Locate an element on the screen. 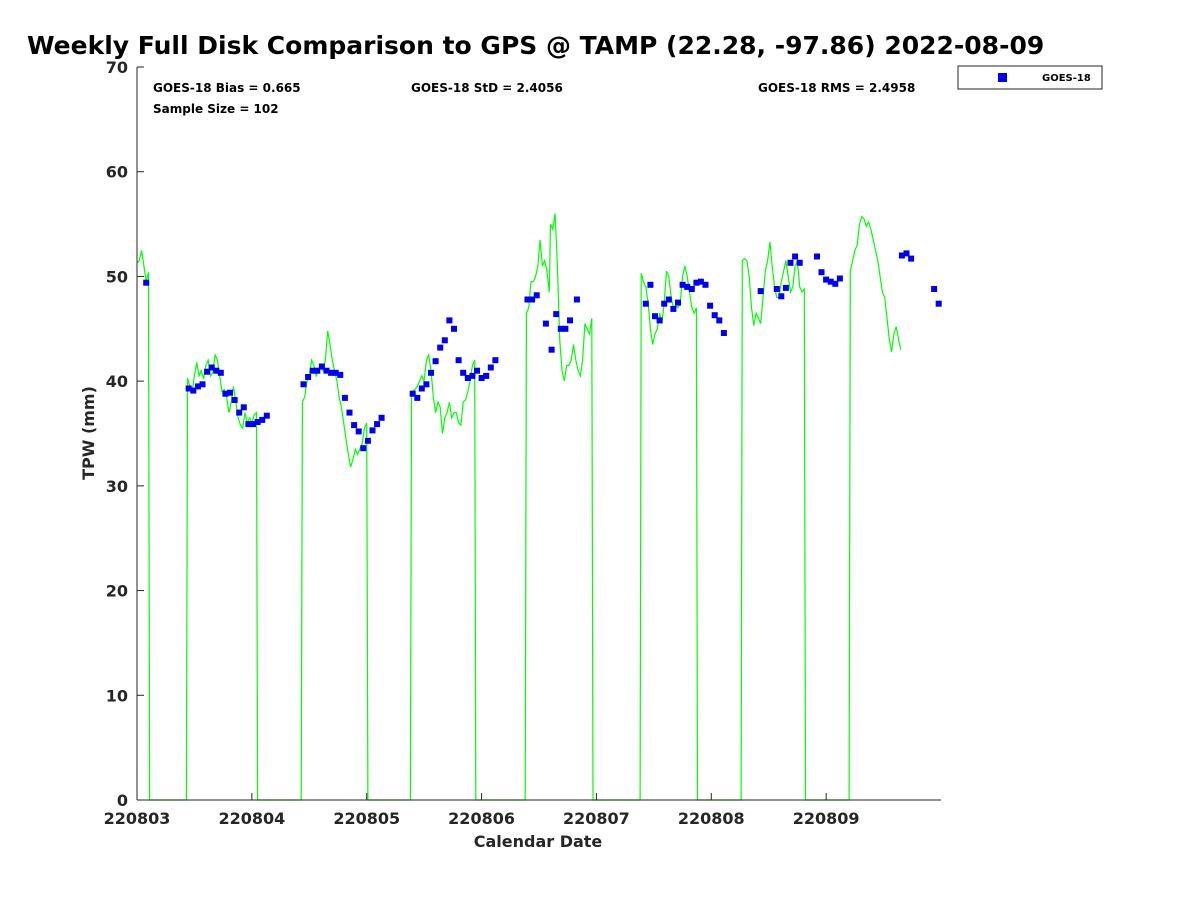 The width and height of the screenshot is (1200, 900). legend: GOES-18 is located at coordinates (1030, 77).